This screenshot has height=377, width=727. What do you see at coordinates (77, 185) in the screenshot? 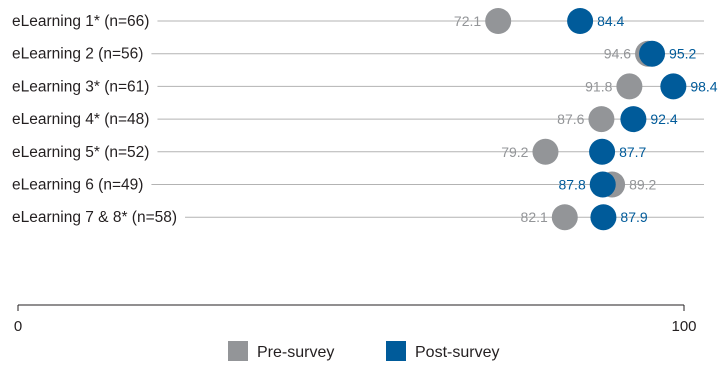
I see `category-label: eLearning 6 (n=49)` at bounding box center [77, 185].